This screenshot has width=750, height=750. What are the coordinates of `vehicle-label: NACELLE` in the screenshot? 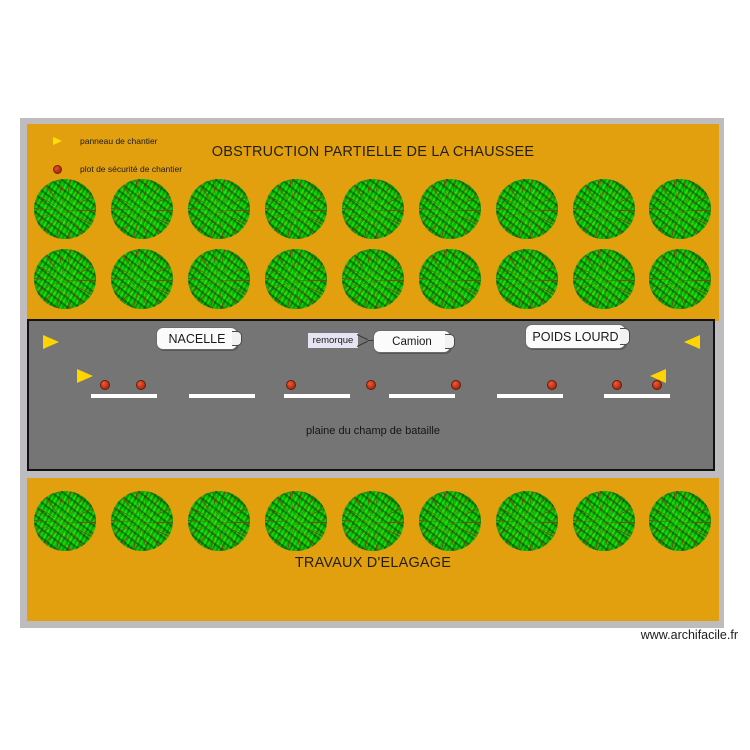 It's located at (197, 338).